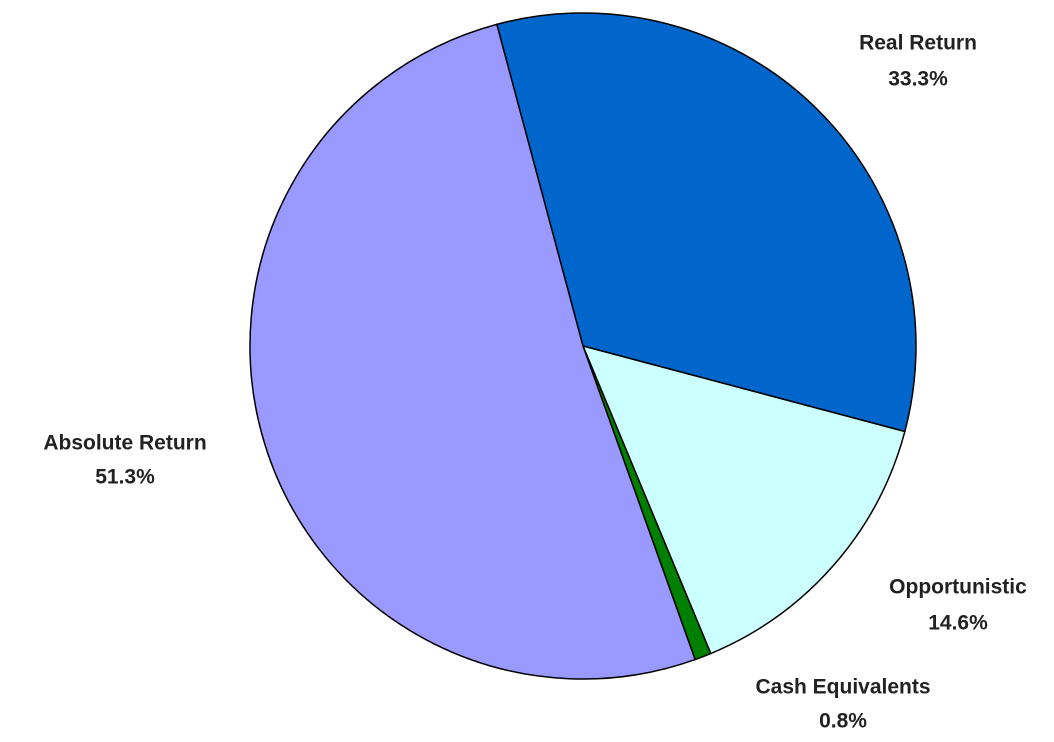 The height and width of the screenshot is (742, 1054). I want to click on slice-label: Absolute Return, so click(124, 443).